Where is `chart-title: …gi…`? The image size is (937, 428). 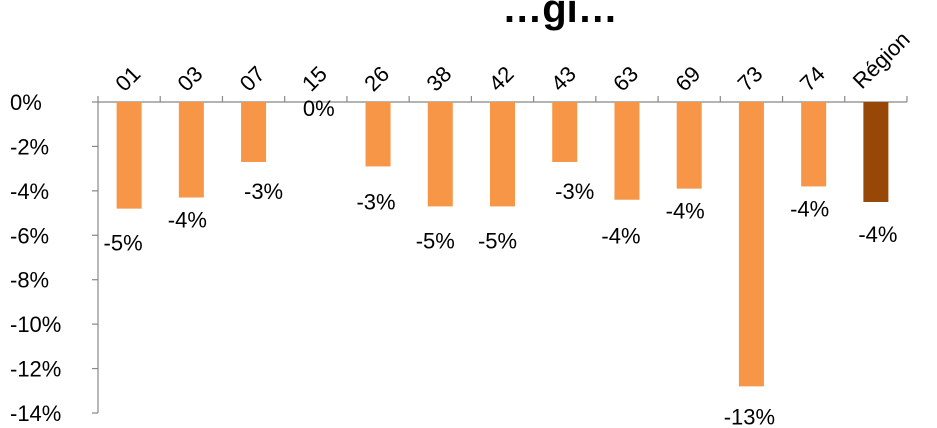 chart-title: …gi… is located at coordinates (560, 15).